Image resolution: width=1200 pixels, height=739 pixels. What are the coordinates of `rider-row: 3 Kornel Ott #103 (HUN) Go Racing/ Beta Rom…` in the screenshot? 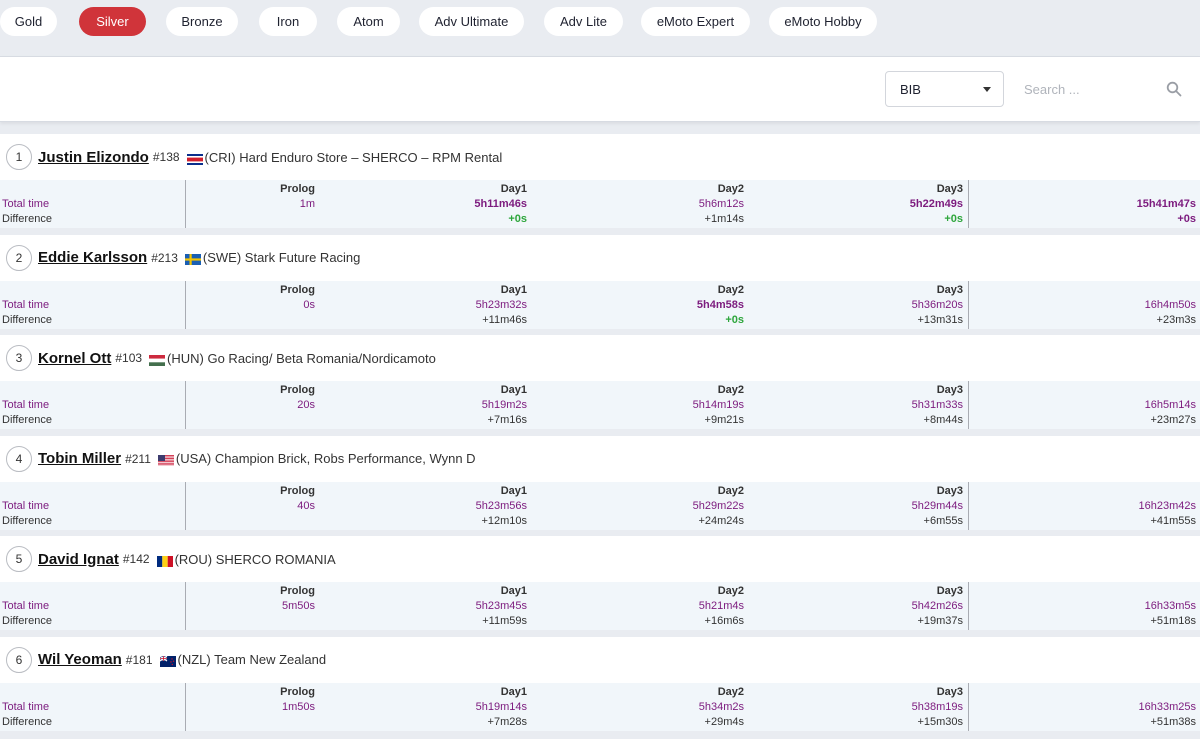 It's located at (600, 385).